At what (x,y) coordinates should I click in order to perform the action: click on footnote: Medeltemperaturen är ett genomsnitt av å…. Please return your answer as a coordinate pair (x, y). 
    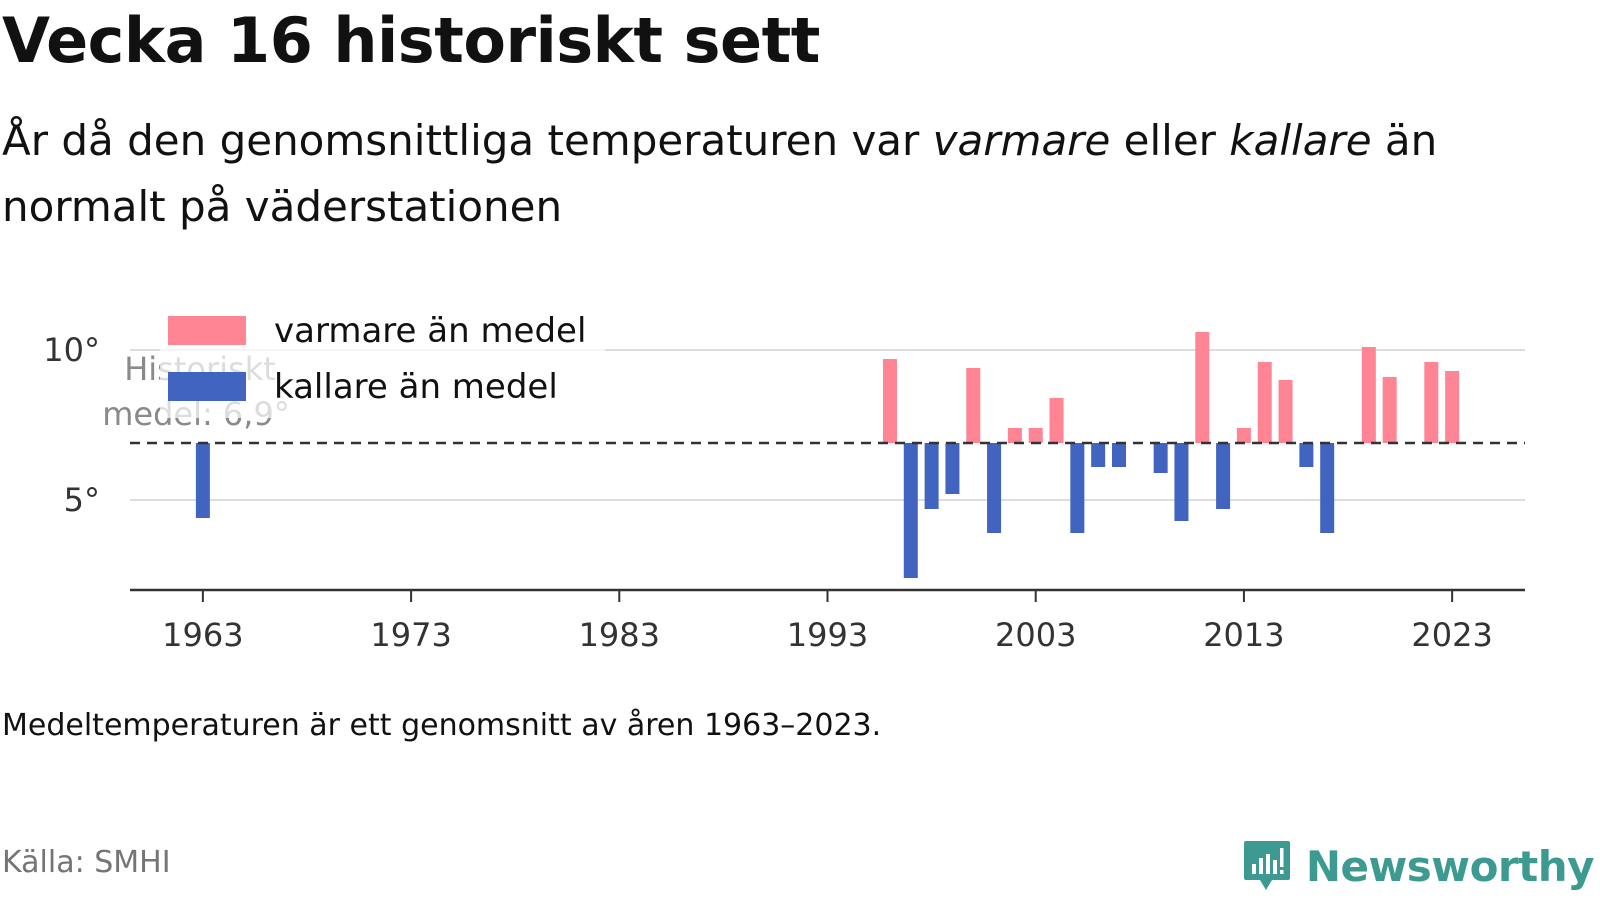
    Looking at the image, I should click on (442, 725).